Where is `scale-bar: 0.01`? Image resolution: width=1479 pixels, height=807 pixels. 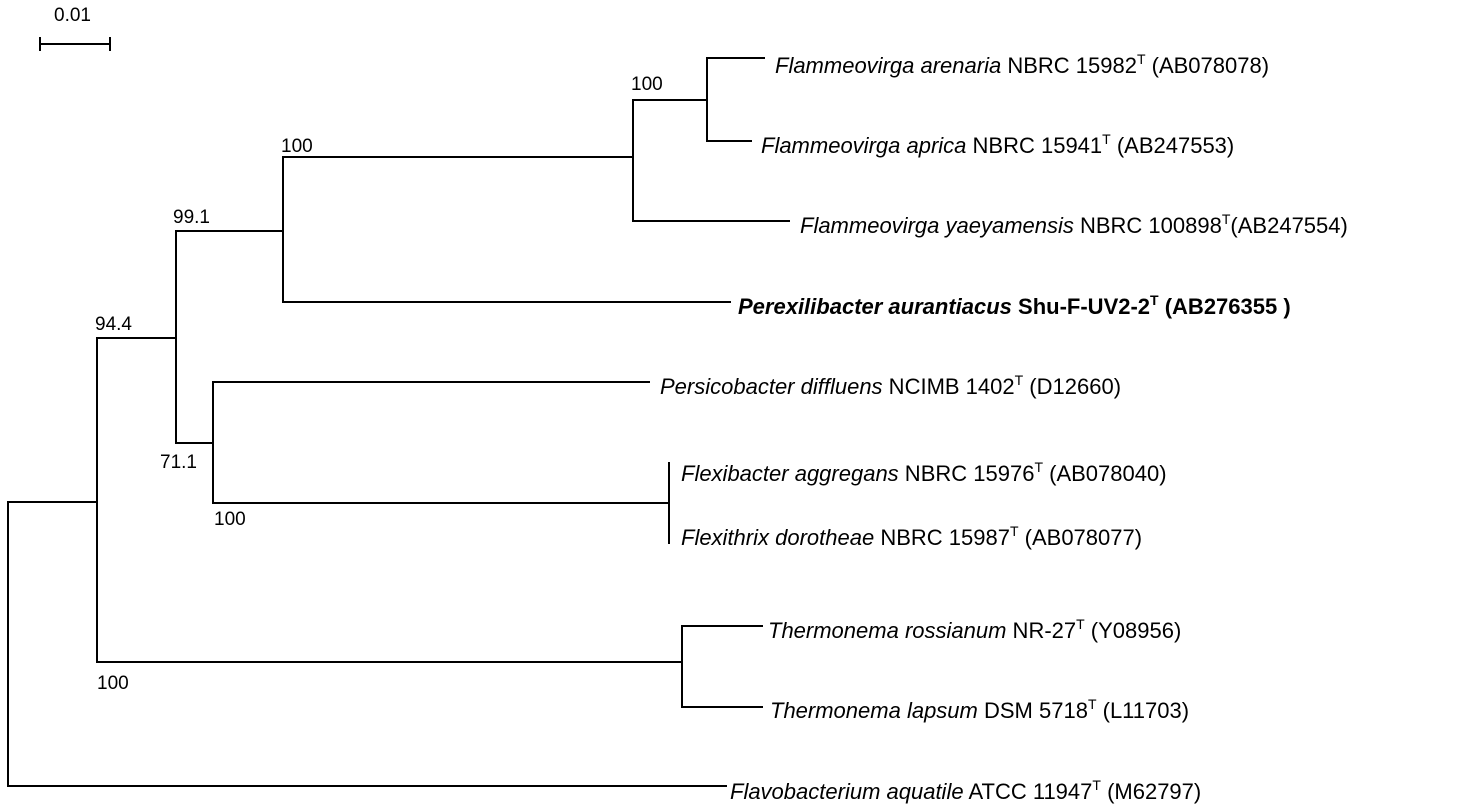
scale-bar: 0.01 is located at coordinates (75, 28).